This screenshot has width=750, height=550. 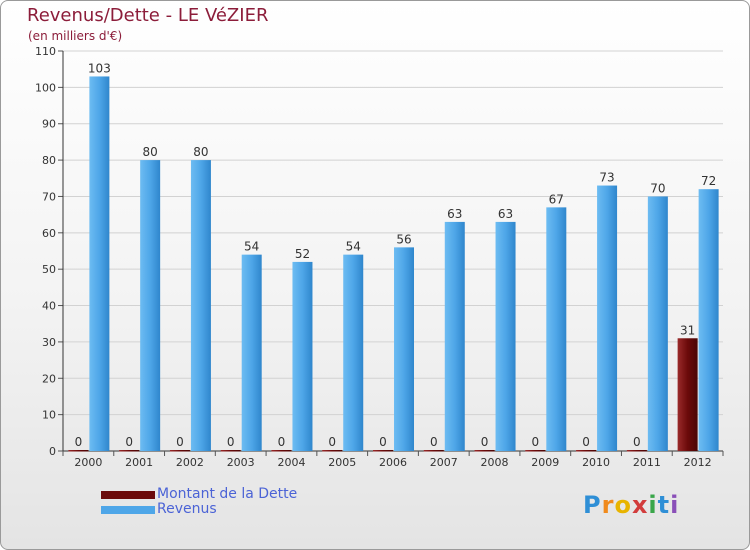 What do you see at coordinates (187, 509) in the screenshot?
I see `legend-label-revenus: Revenus` at bounding box center [187, 509].